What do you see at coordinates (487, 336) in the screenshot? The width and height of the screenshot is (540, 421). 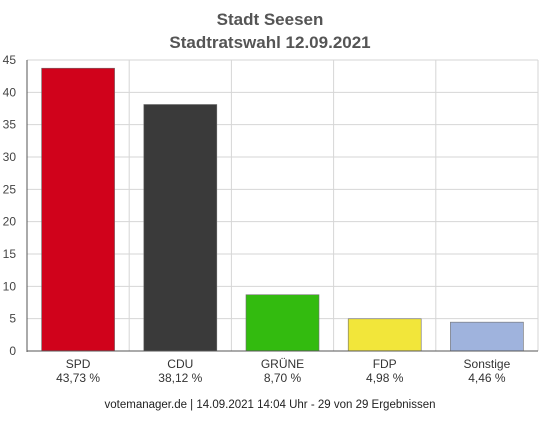 I see `bar-sonstige` at bounding box center [487, 336].